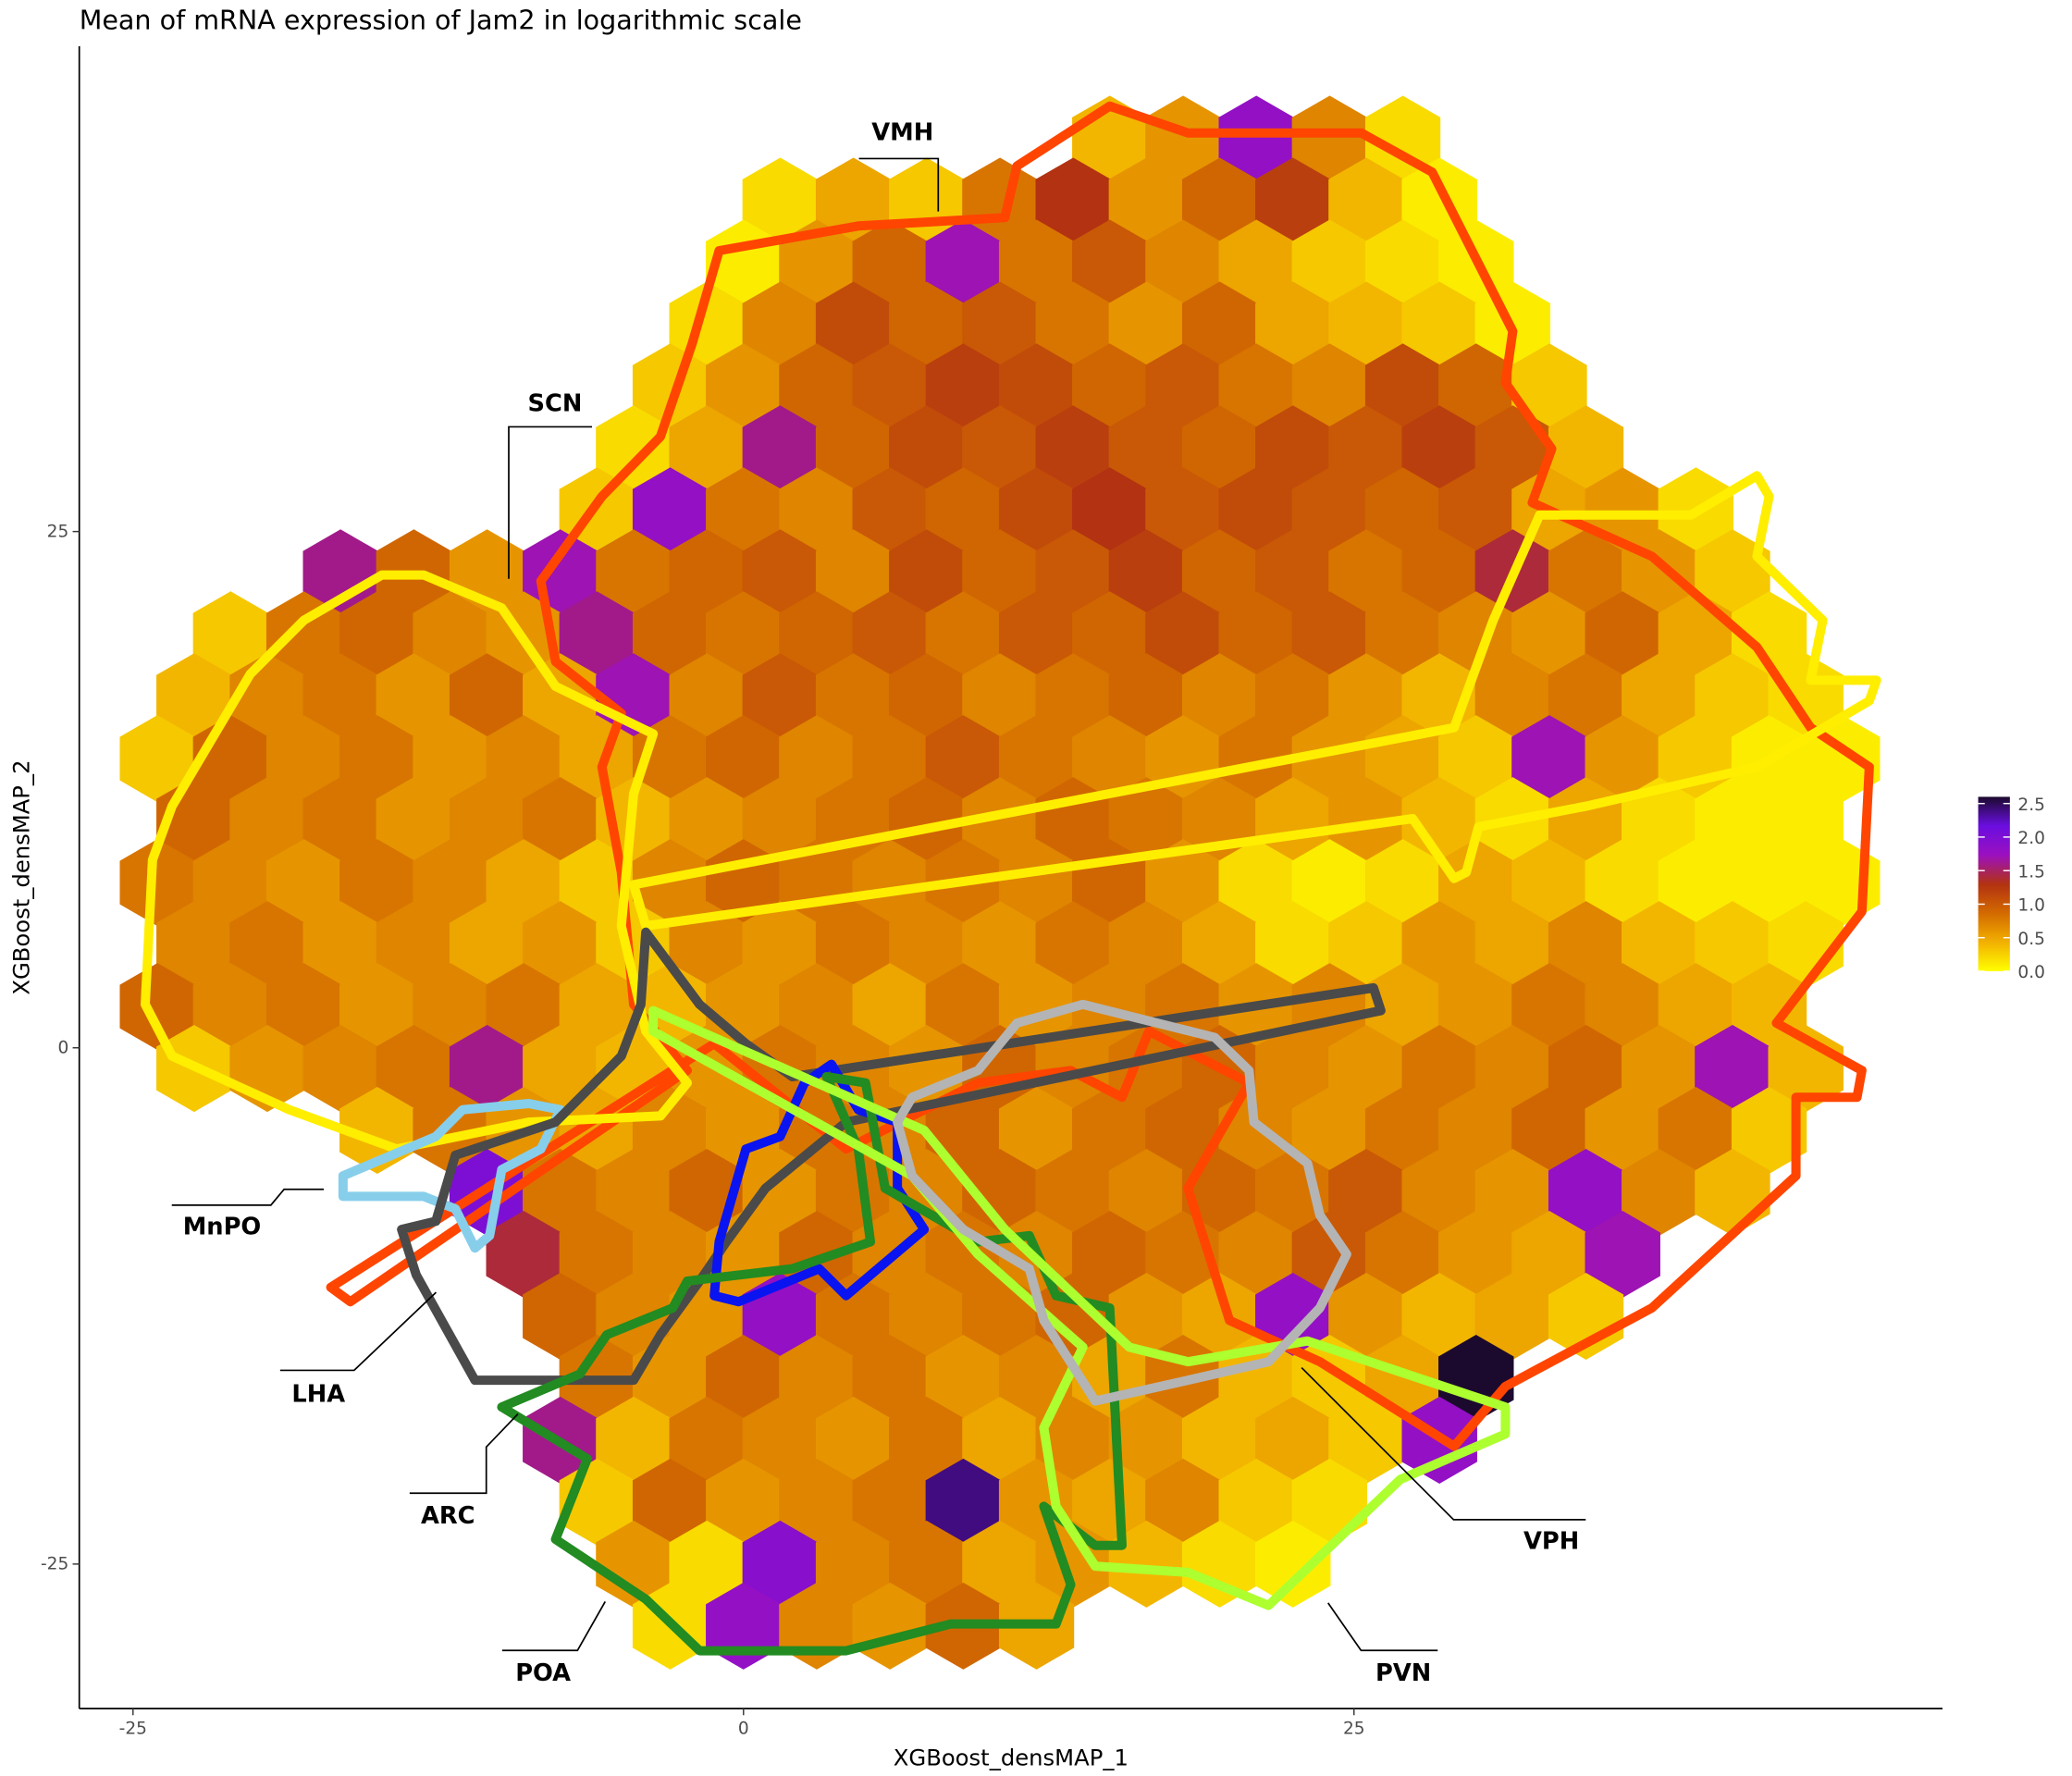 The image size is (2072, 1776). I want to click on region-label: VMH, so click(902, 132).